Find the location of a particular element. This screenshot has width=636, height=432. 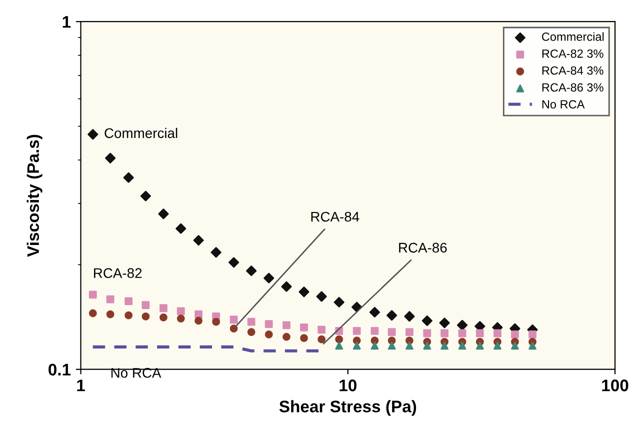

legend-label: No RCA is located at coordinates (563, 104).